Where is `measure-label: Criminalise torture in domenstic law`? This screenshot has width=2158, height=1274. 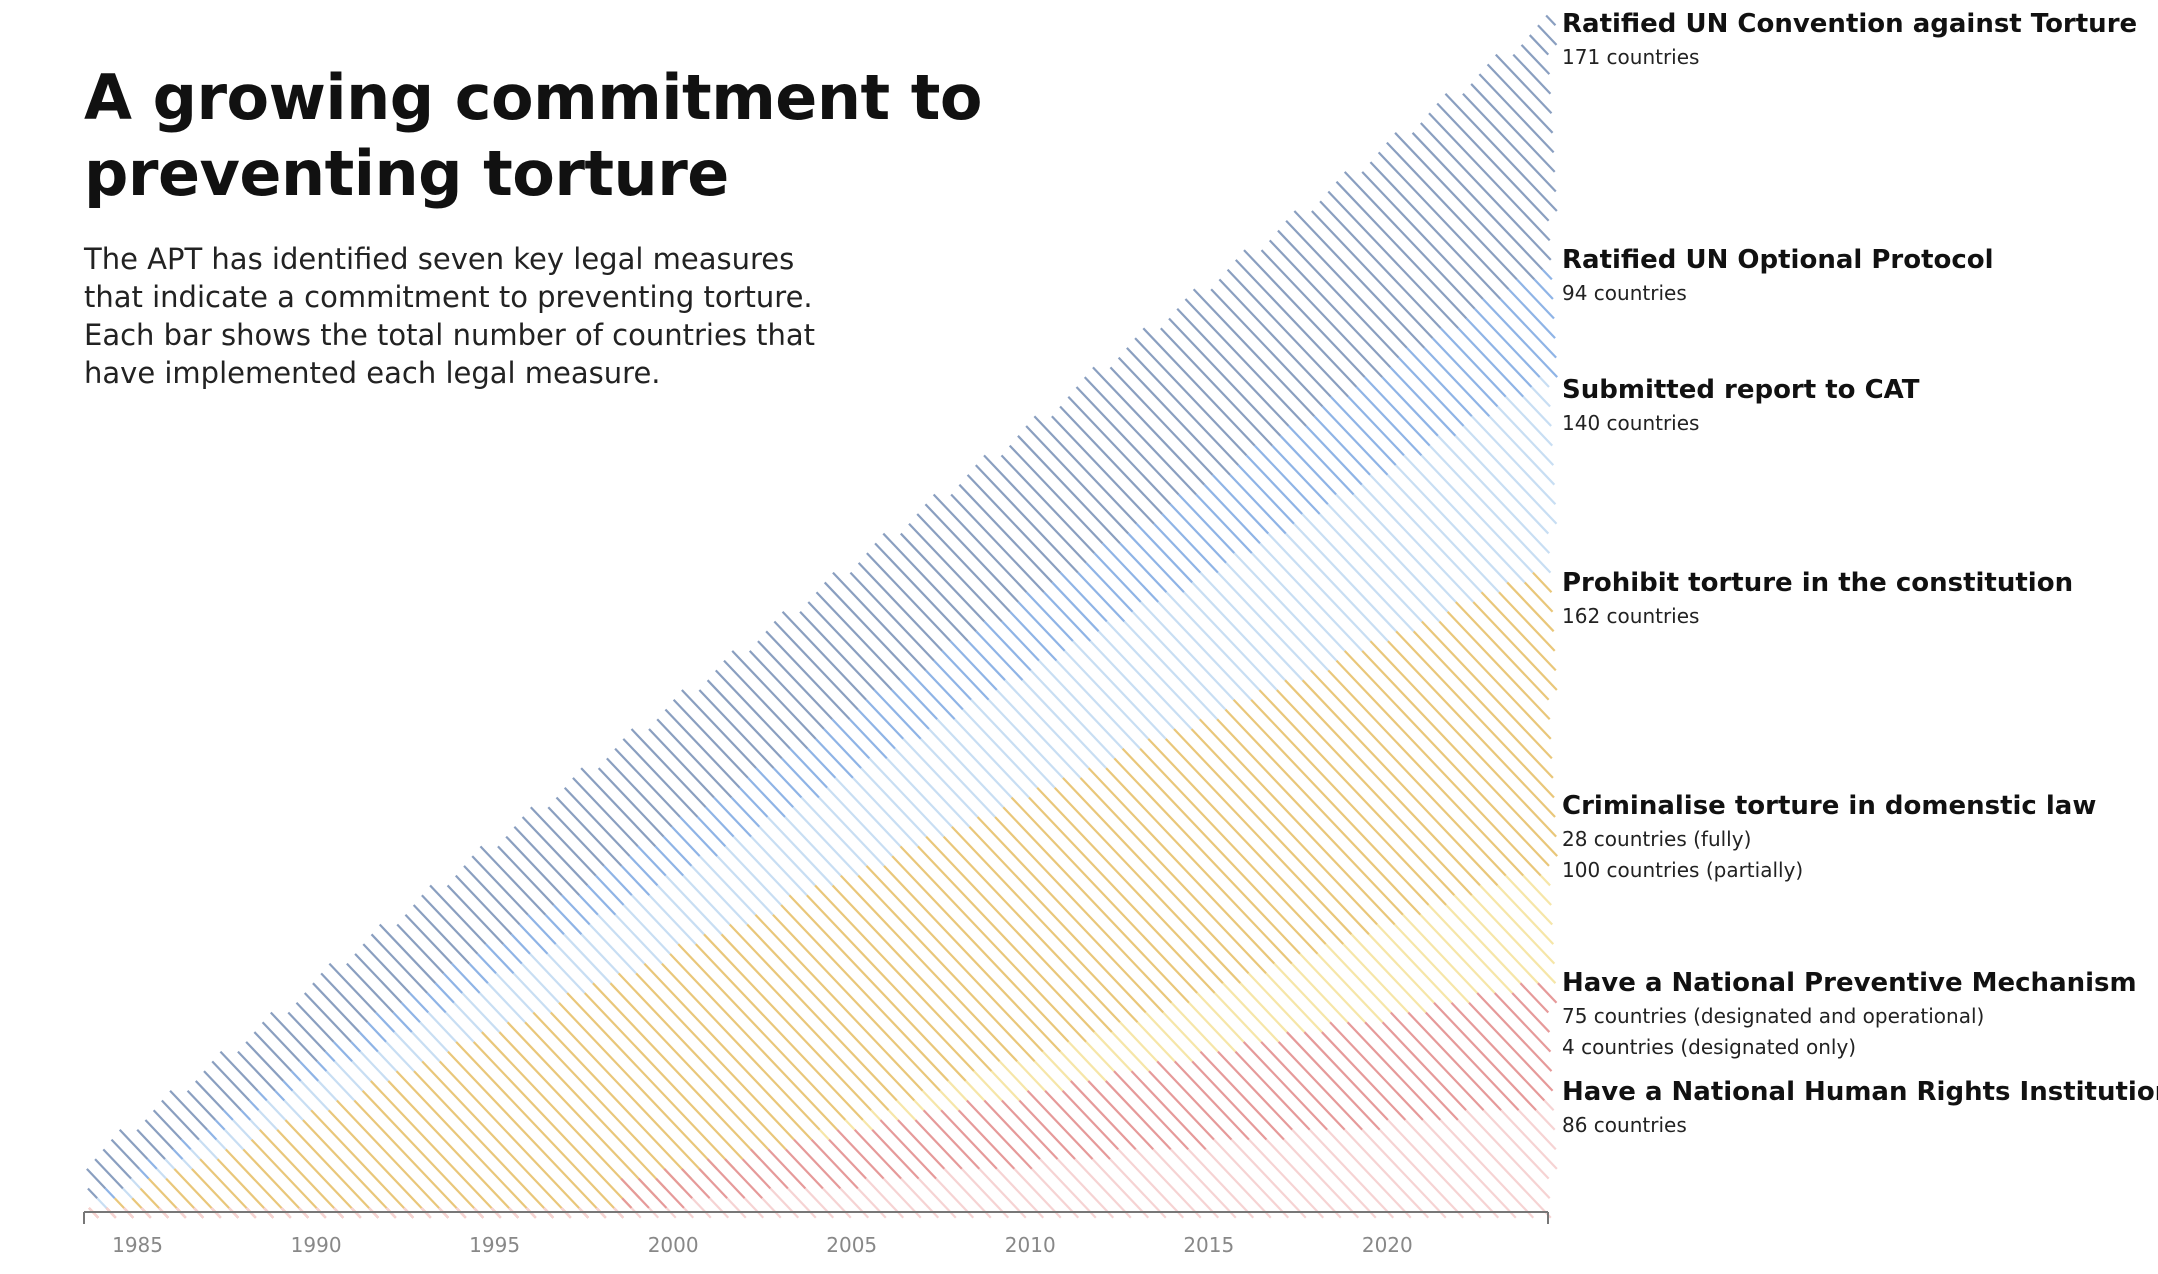
measure-label: Criminalise torture in domenstic law is located at coordinates (1829, 806).